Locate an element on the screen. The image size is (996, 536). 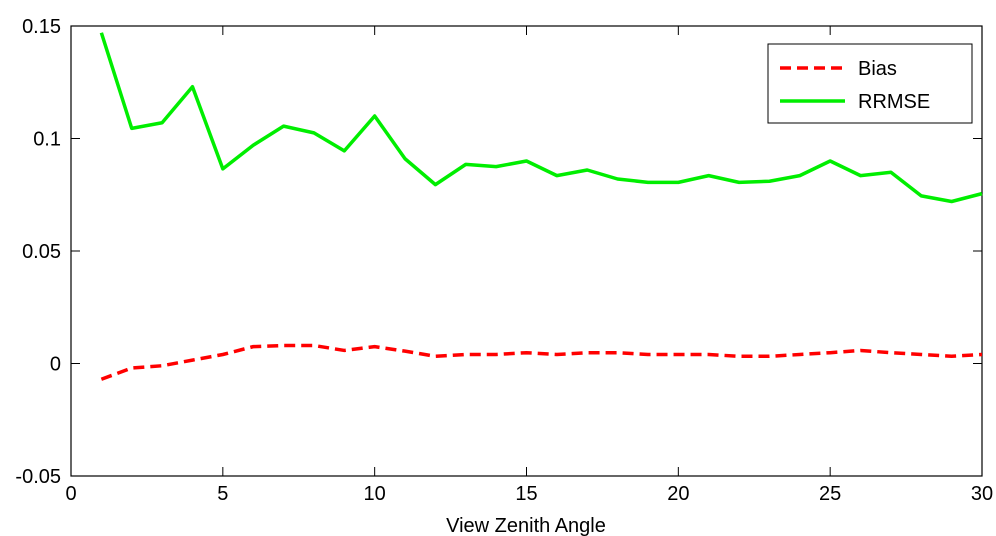
y-tick-label: 0.1 is located at coordinates (47, 140).